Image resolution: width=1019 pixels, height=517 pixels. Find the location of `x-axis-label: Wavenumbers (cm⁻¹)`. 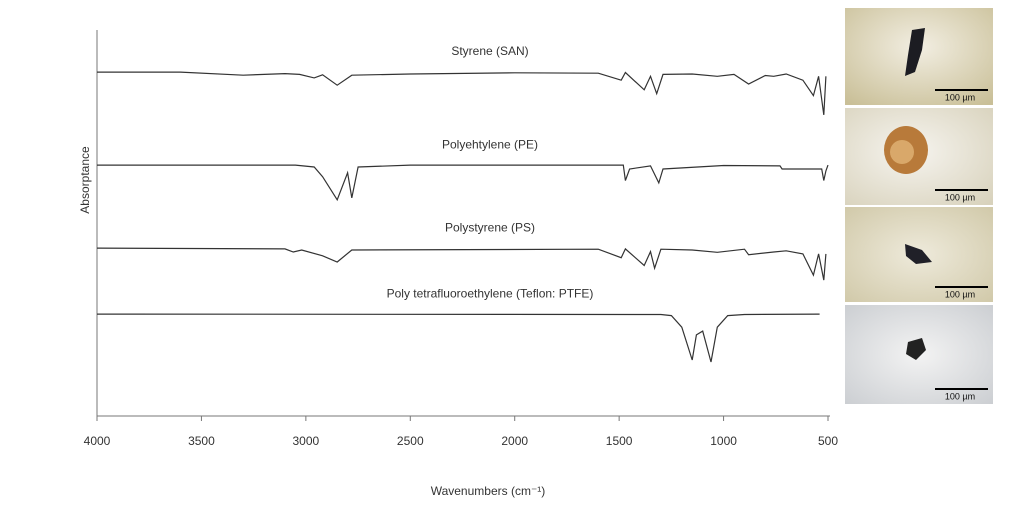

x-axis-label: Wavenumbers (cm⁻¹) is located at coordinates (488, 491).